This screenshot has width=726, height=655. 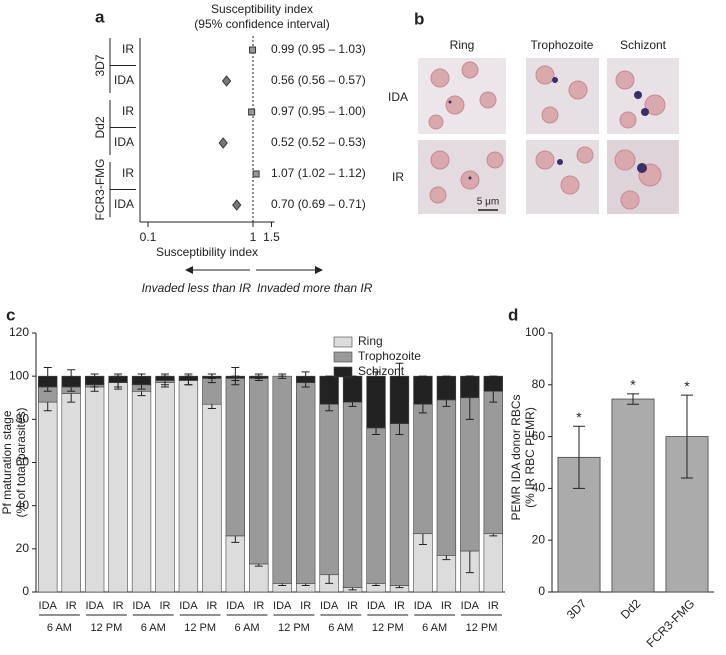 What do you see at coordinates (516, 457) in the screenshot?
I see `y-axis-label: PEMR IDA donor RBCs` at bounding box center [516, 457].